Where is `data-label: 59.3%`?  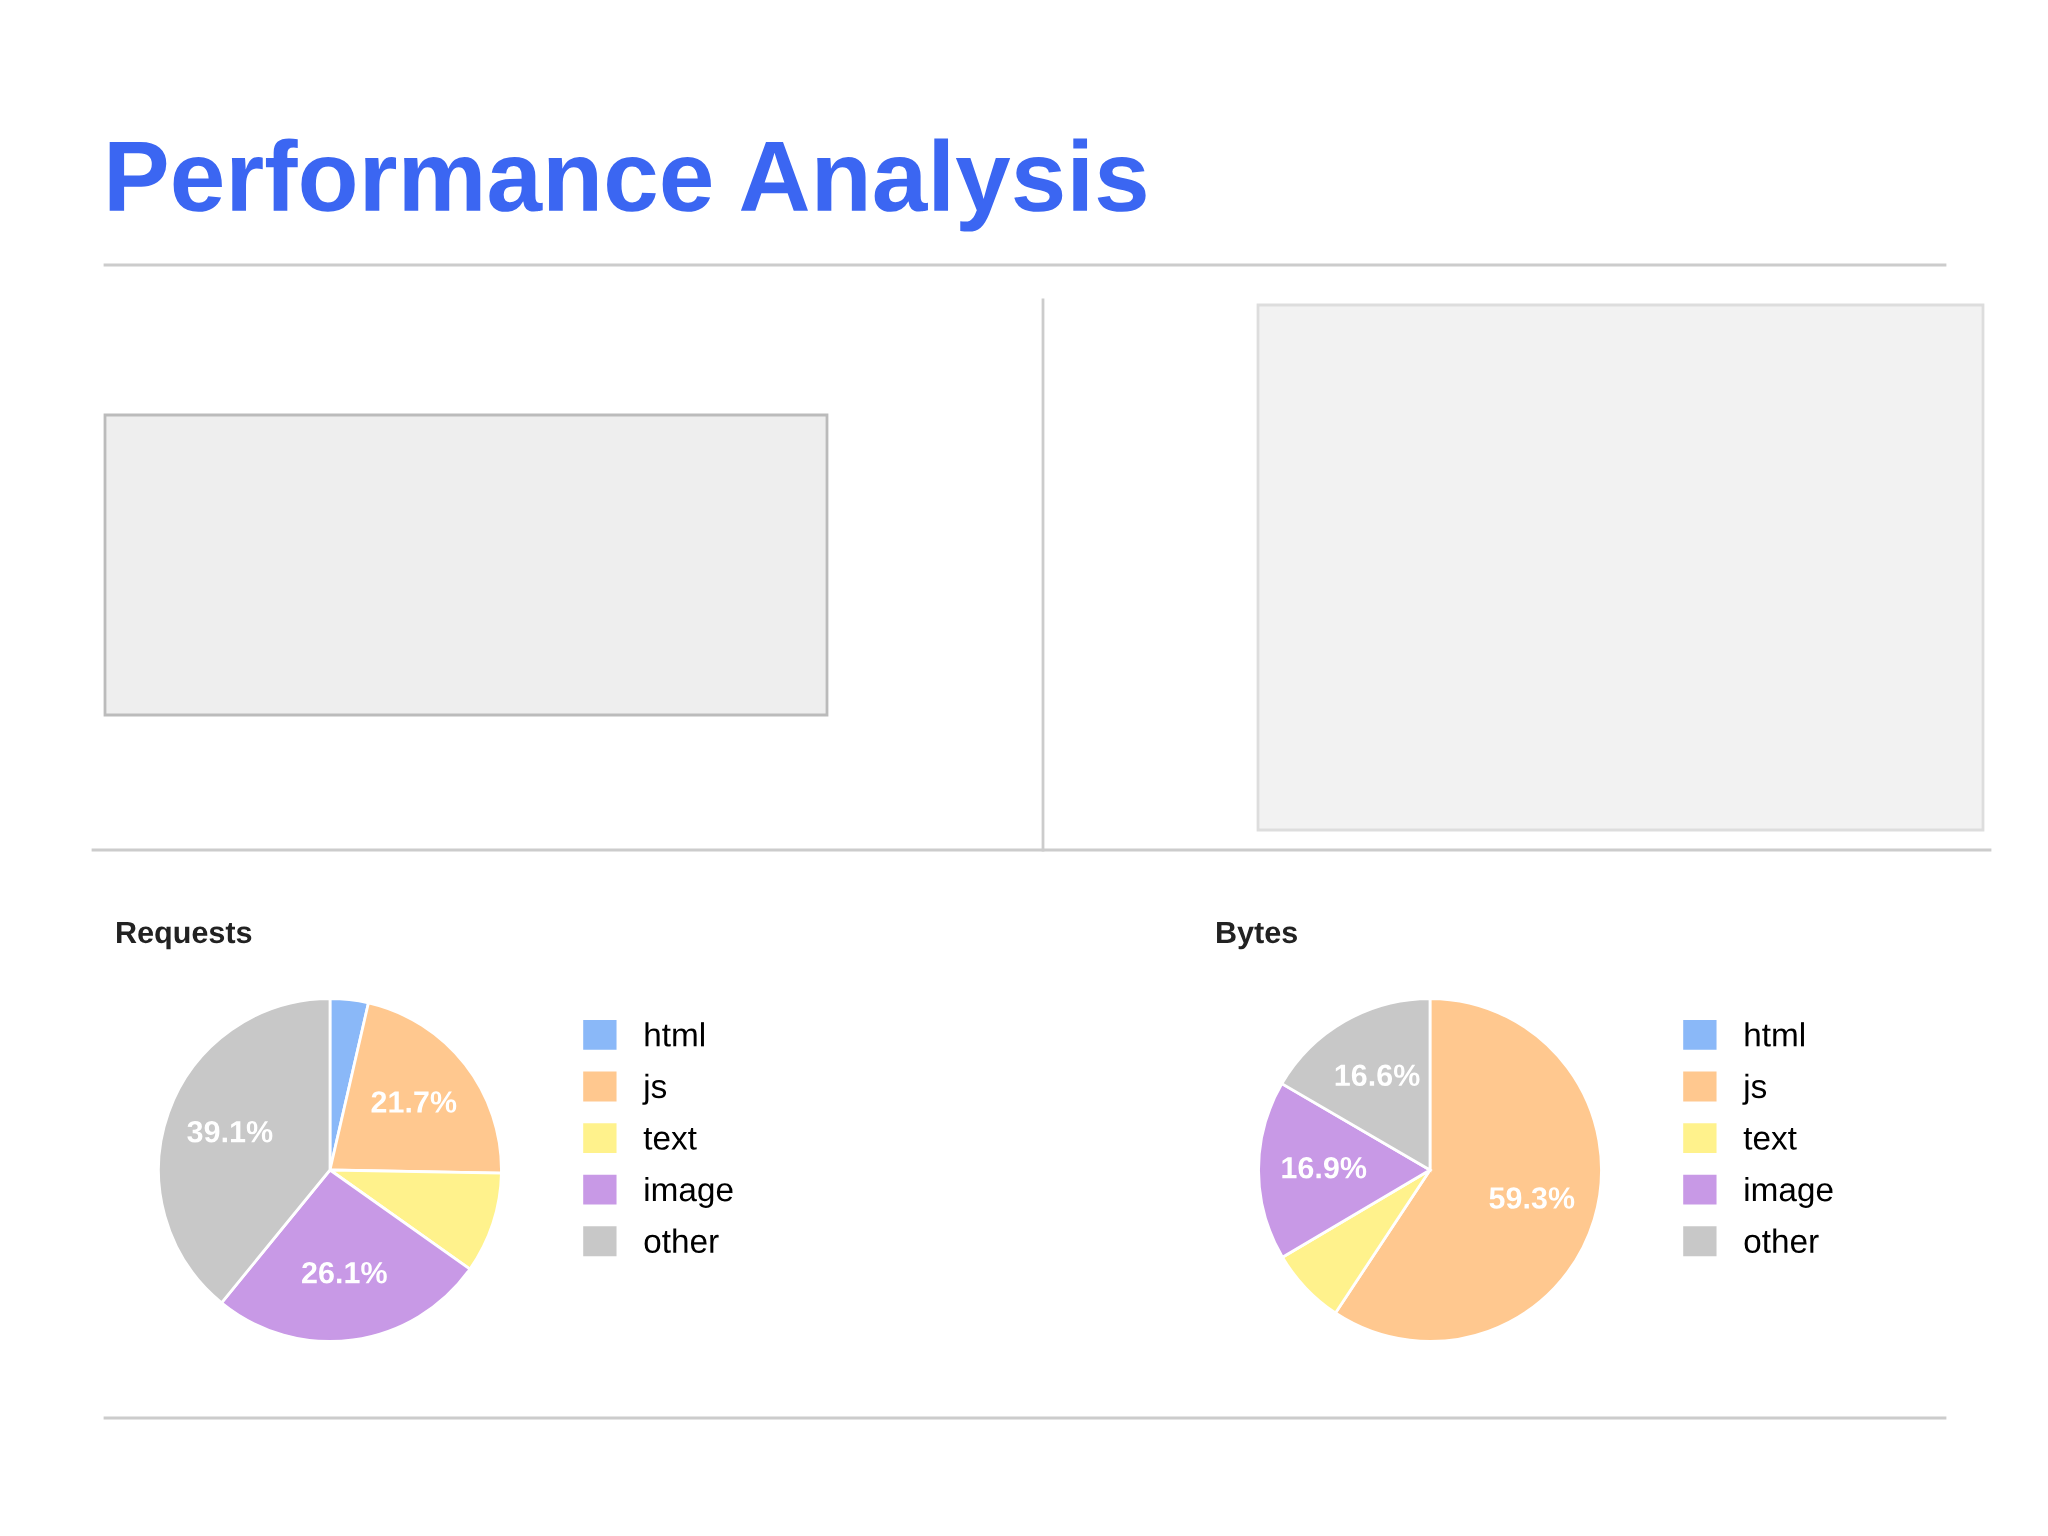
data-label: 59.3% is located at coordinates (1532, 1198).